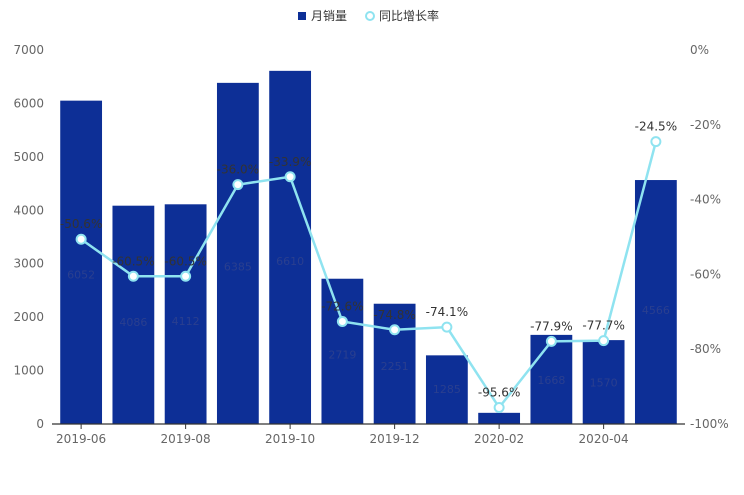  Describe the element at coordinates (302, 16) in the screenshot. I see `legend-bar-swatch` at that location.